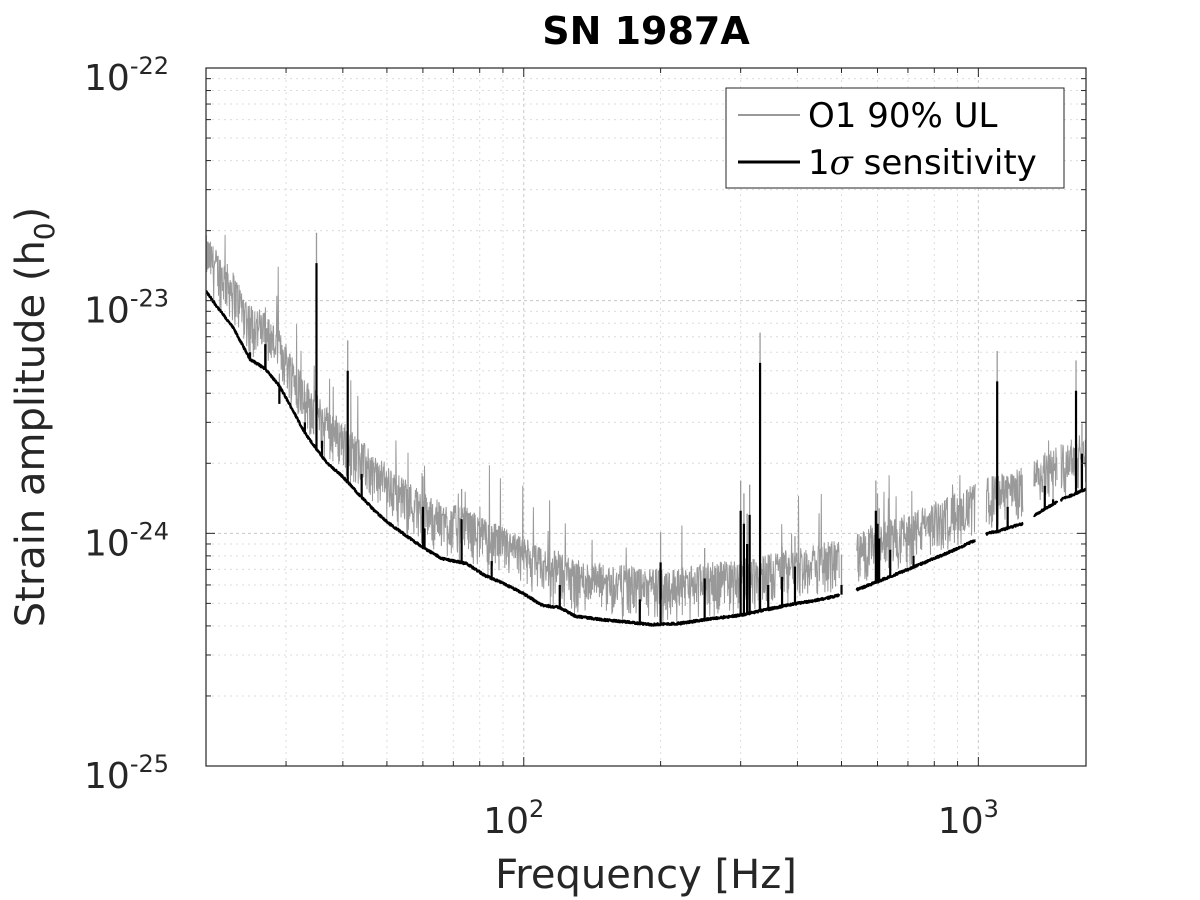 This screenshot has height=900, width=1200. Describe the element at coordinates (126, 540) in the screenshot. I see `y-tick-label: 10-24` at that location.